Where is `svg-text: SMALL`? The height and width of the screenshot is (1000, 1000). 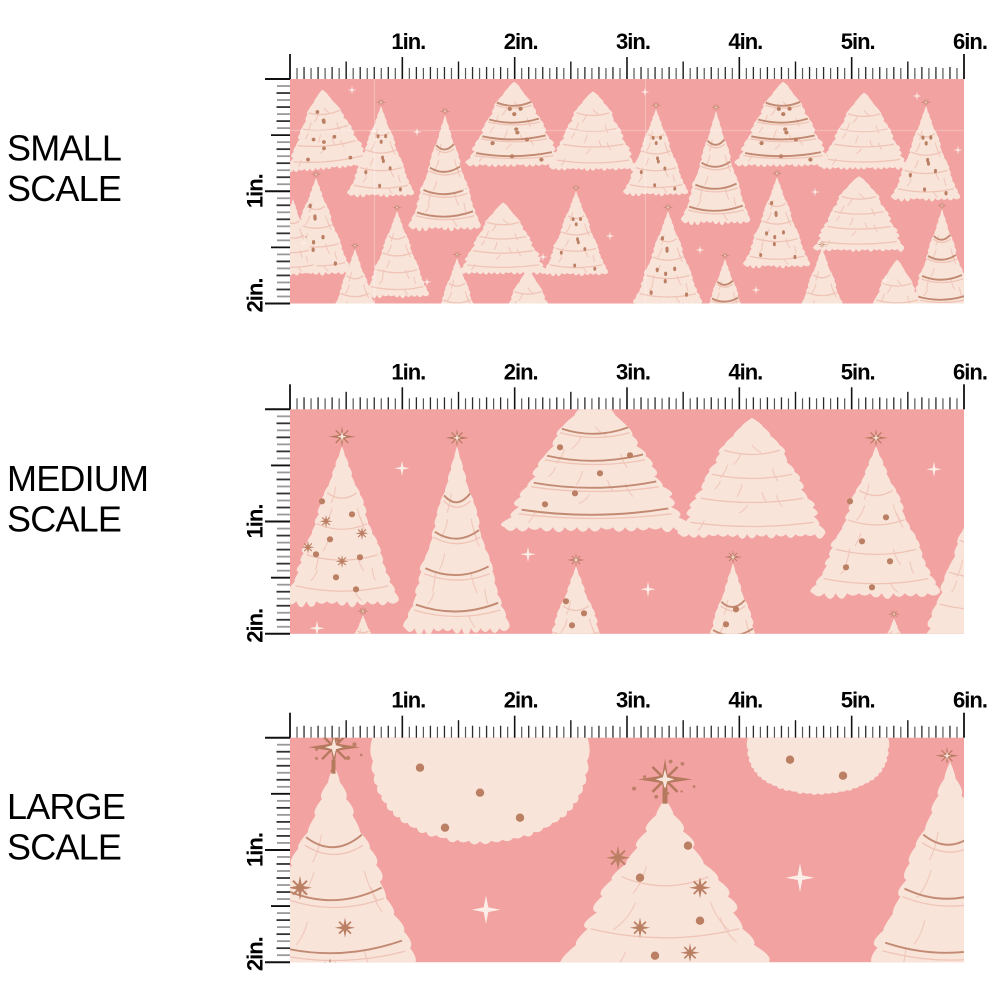
svg-text: SMALL is located at coordinates (64, 148).